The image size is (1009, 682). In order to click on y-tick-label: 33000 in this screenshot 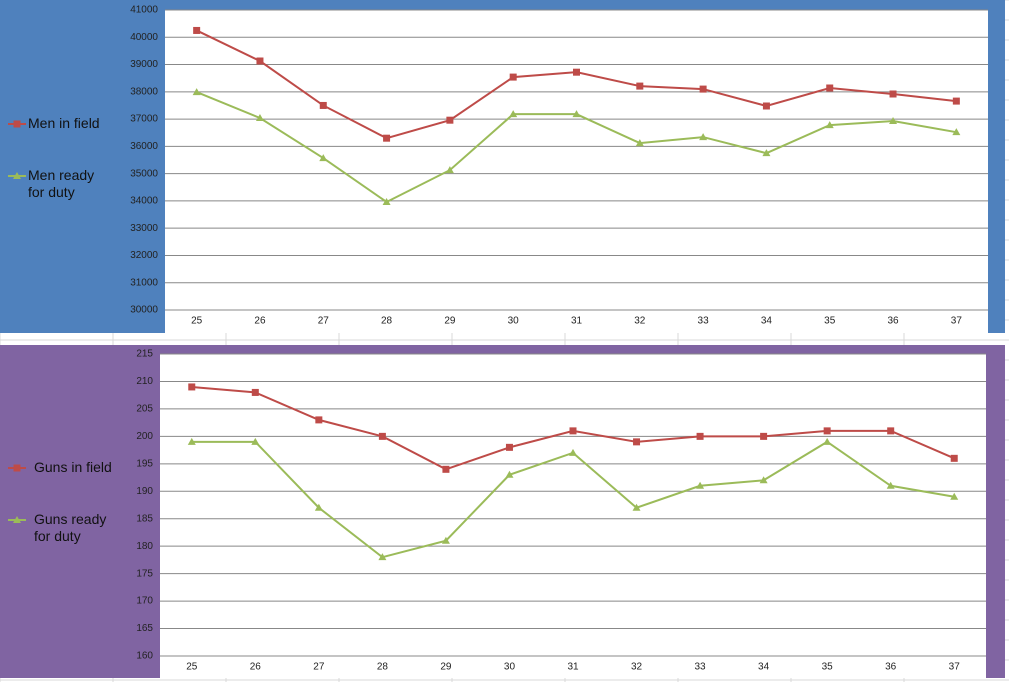, I will do `click(144, 228)`.